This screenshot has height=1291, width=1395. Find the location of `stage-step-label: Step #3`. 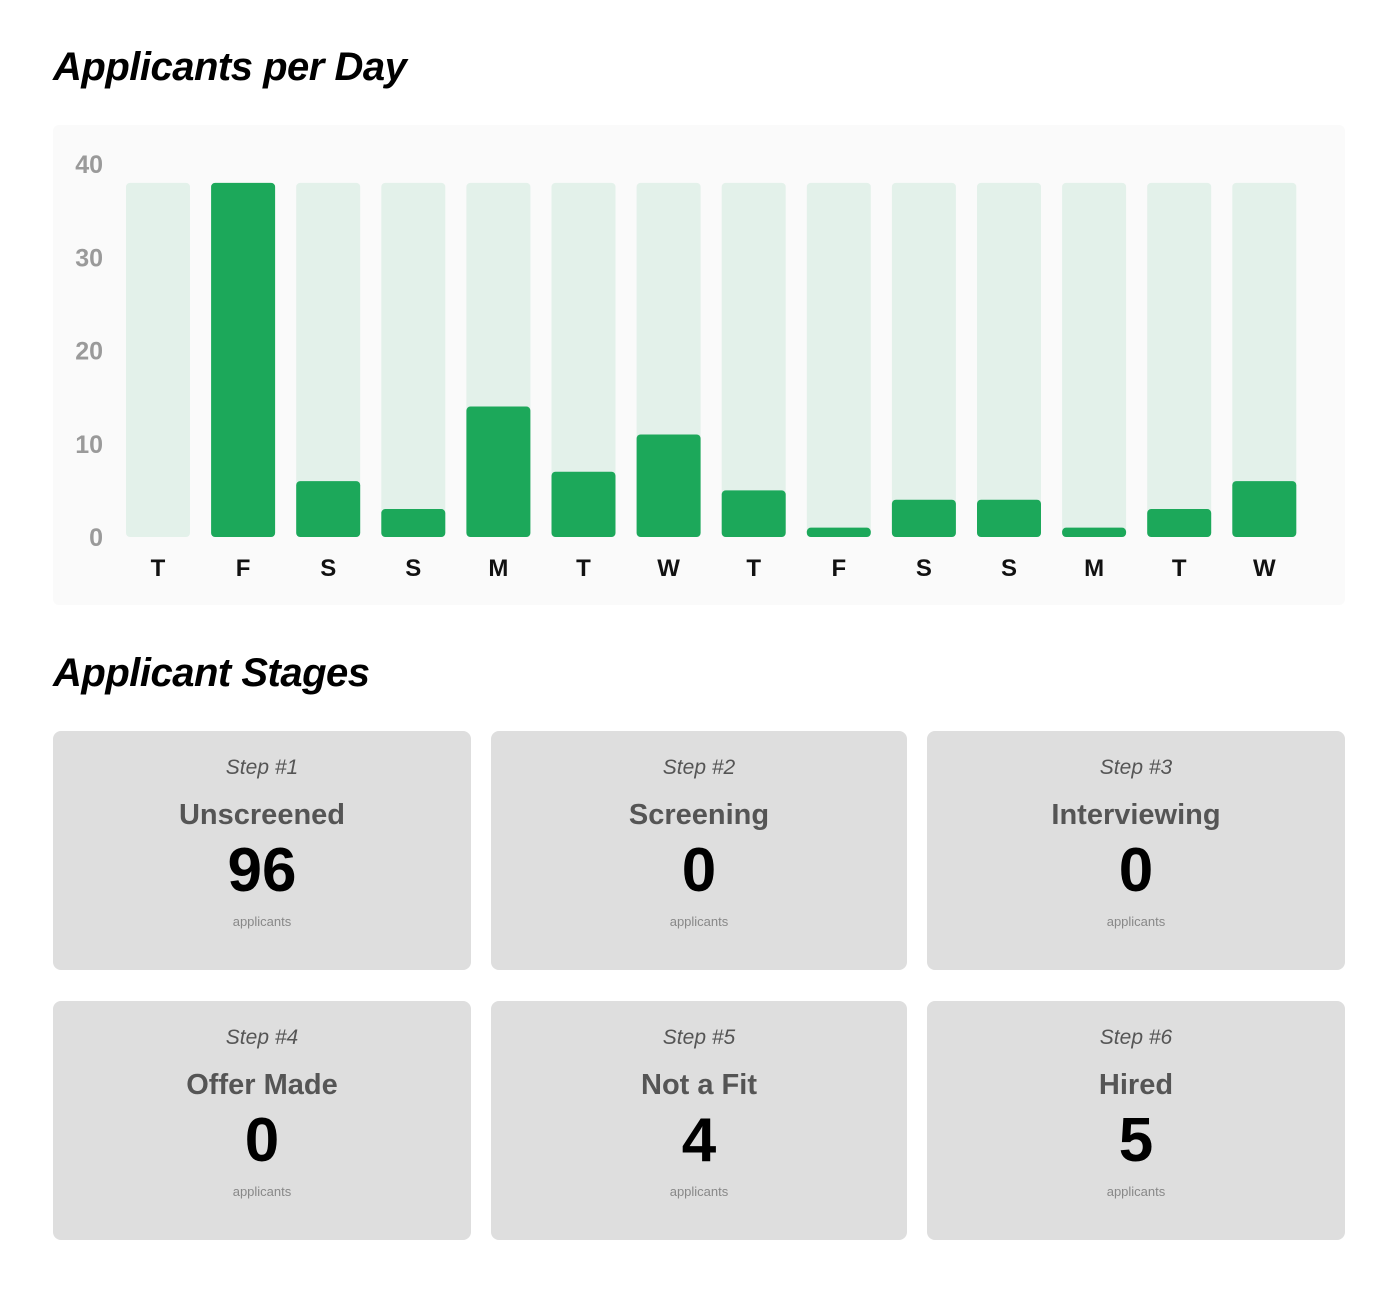

stage-step-label: Step #3 is located at coordinates (1136, 767).